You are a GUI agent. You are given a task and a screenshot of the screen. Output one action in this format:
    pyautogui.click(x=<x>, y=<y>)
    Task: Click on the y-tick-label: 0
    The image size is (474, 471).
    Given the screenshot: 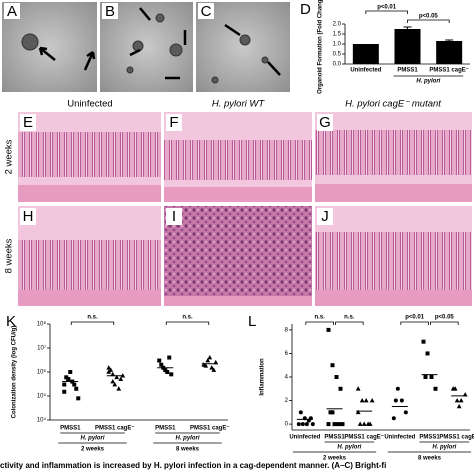 What is the action you would take?
    pyautogui.click(x=287, y=425)
    